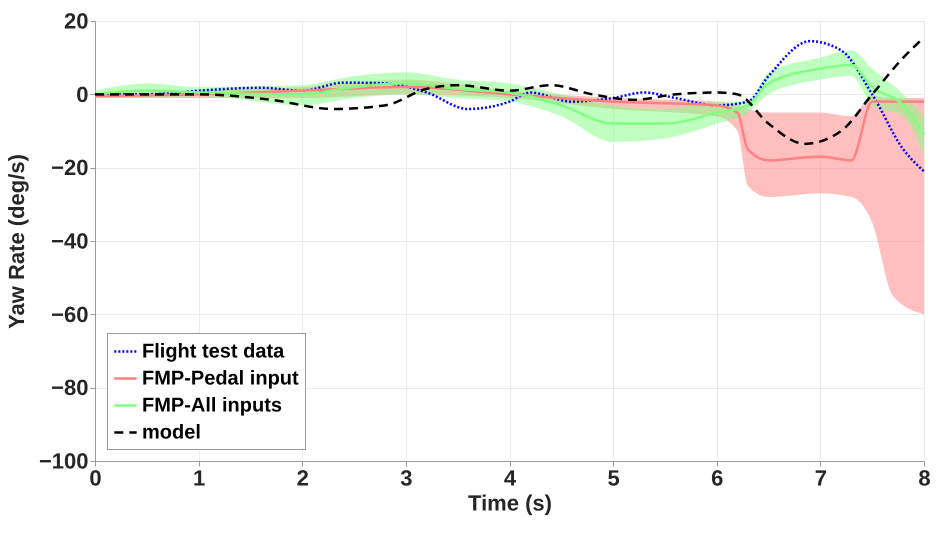  Describe the element at coordinates (69, 167) in the screenshot. I see `y-tick-label: −20` at that location.